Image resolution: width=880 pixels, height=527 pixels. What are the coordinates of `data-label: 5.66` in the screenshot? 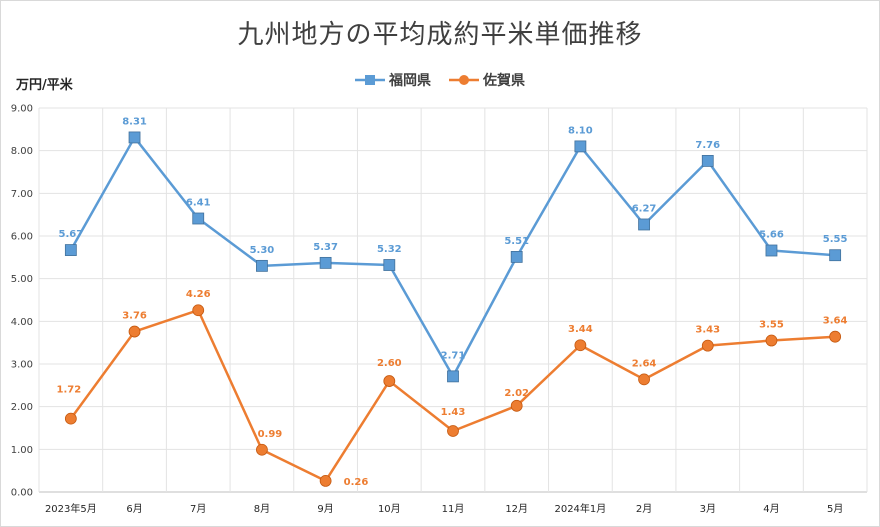 It's located at (771, 235).